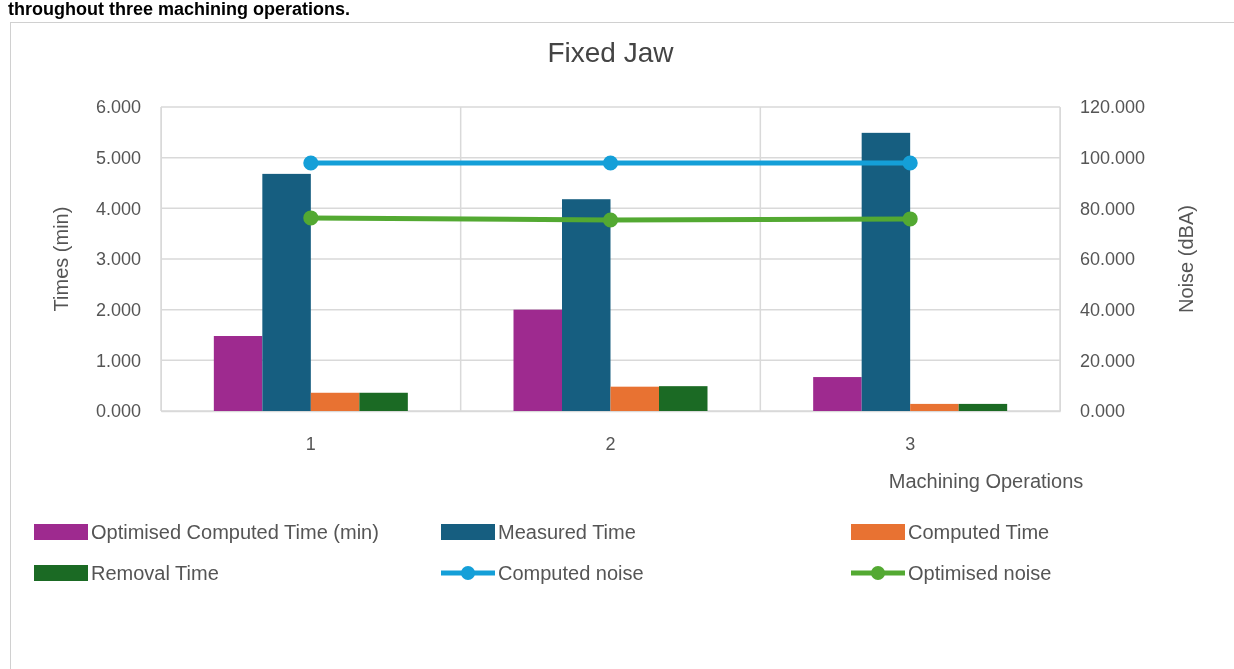 This screenshot has width=1234, height=669. What do you see at coordinates (118, 411) in the screenshot?
I see `y-tick-label: 0.000` at bounding box center [118, 411].